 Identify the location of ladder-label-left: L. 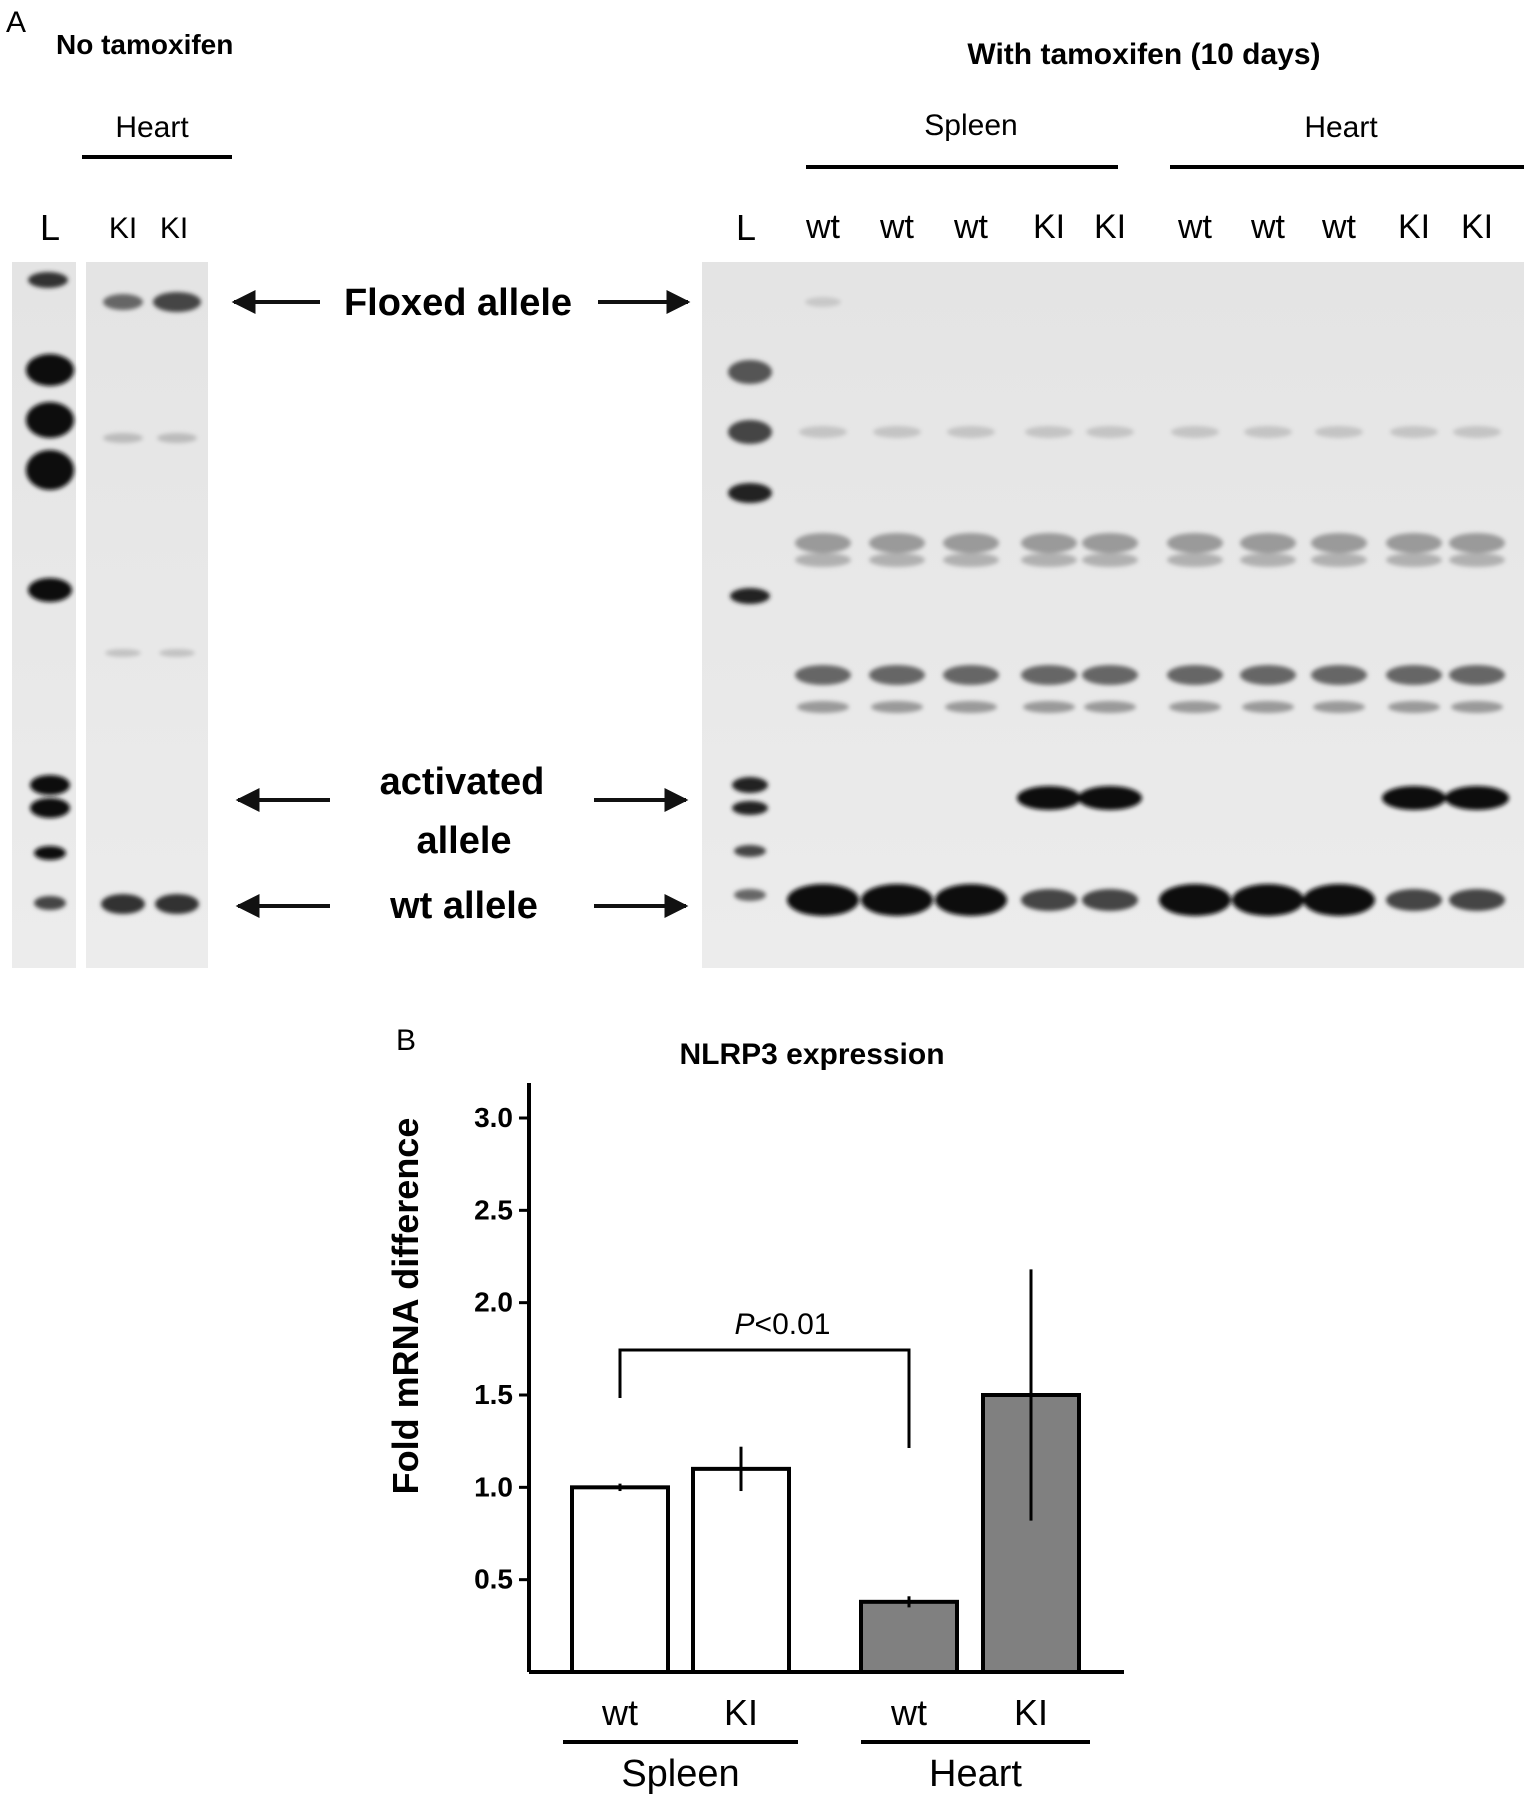
(50, 227).